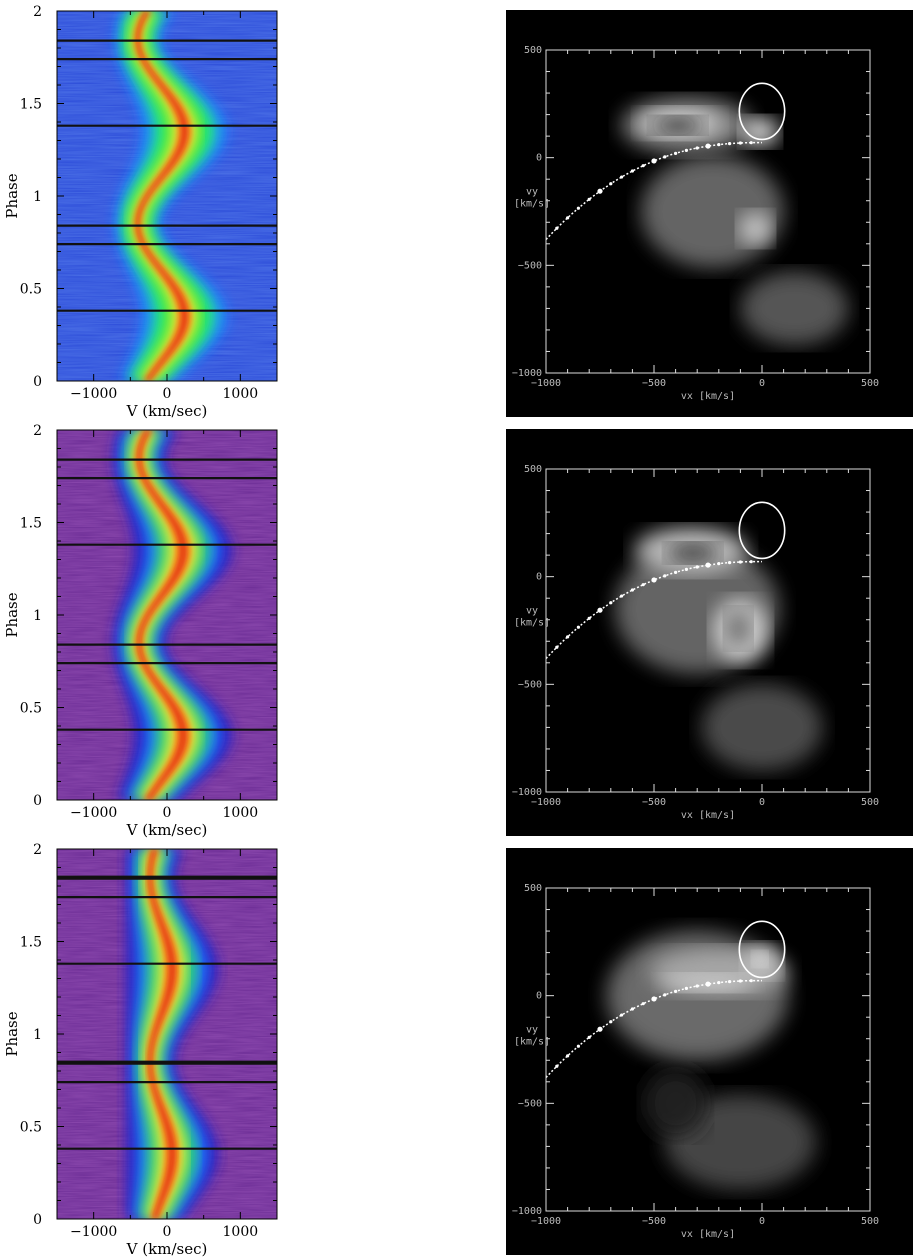  I want to click on y-tick-label: −1000, so click(527, 373).